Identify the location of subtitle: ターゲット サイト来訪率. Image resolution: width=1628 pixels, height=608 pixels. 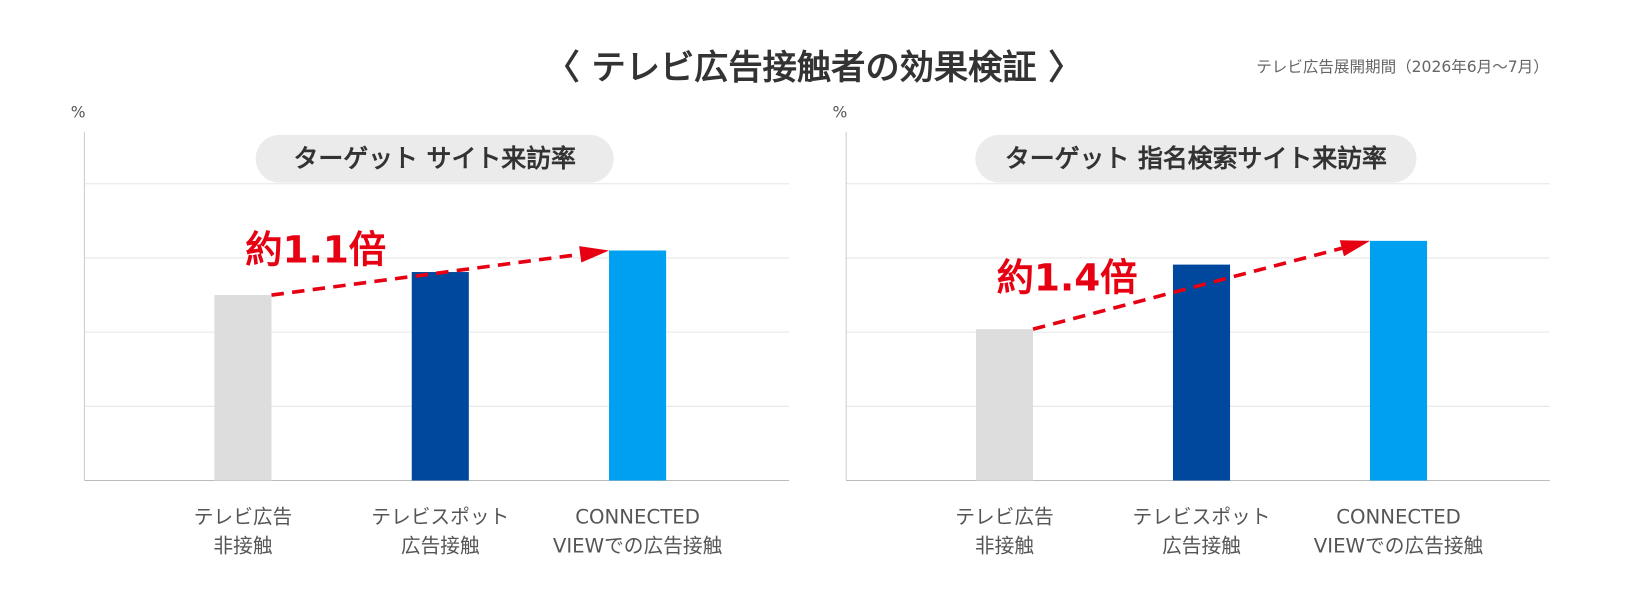
(434, 158).